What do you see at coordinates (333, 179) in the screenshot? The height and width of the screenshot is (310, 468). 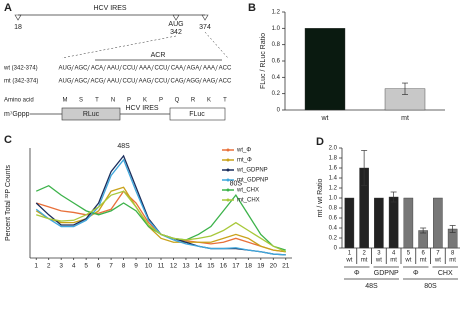 I see `y-tick-label: 1.4` at bounding box center [333, 179].